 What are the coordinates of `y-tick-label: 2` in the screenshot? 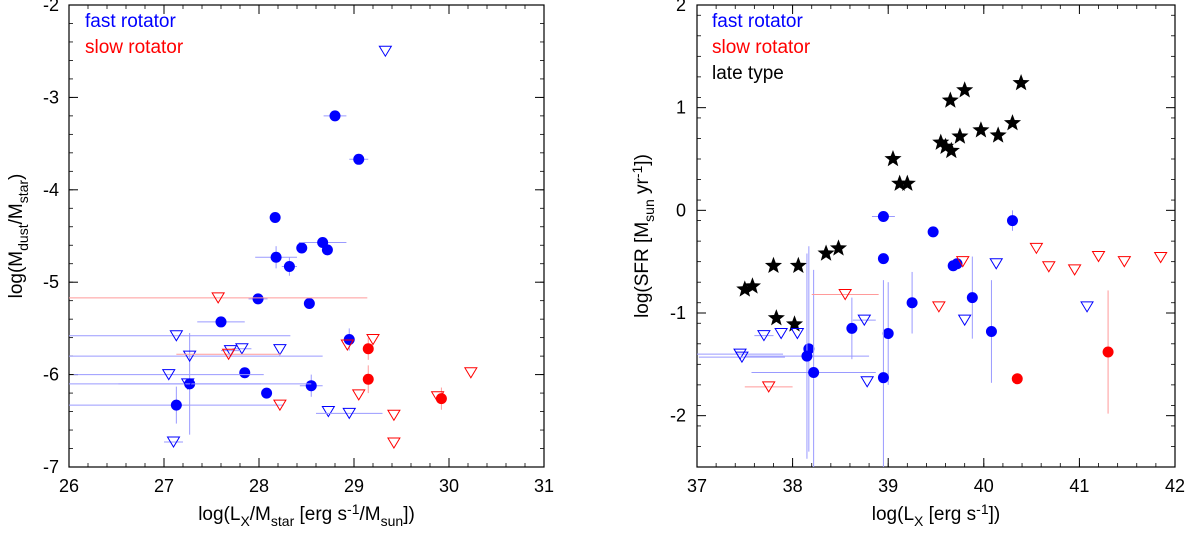 It's located at (681, 7).